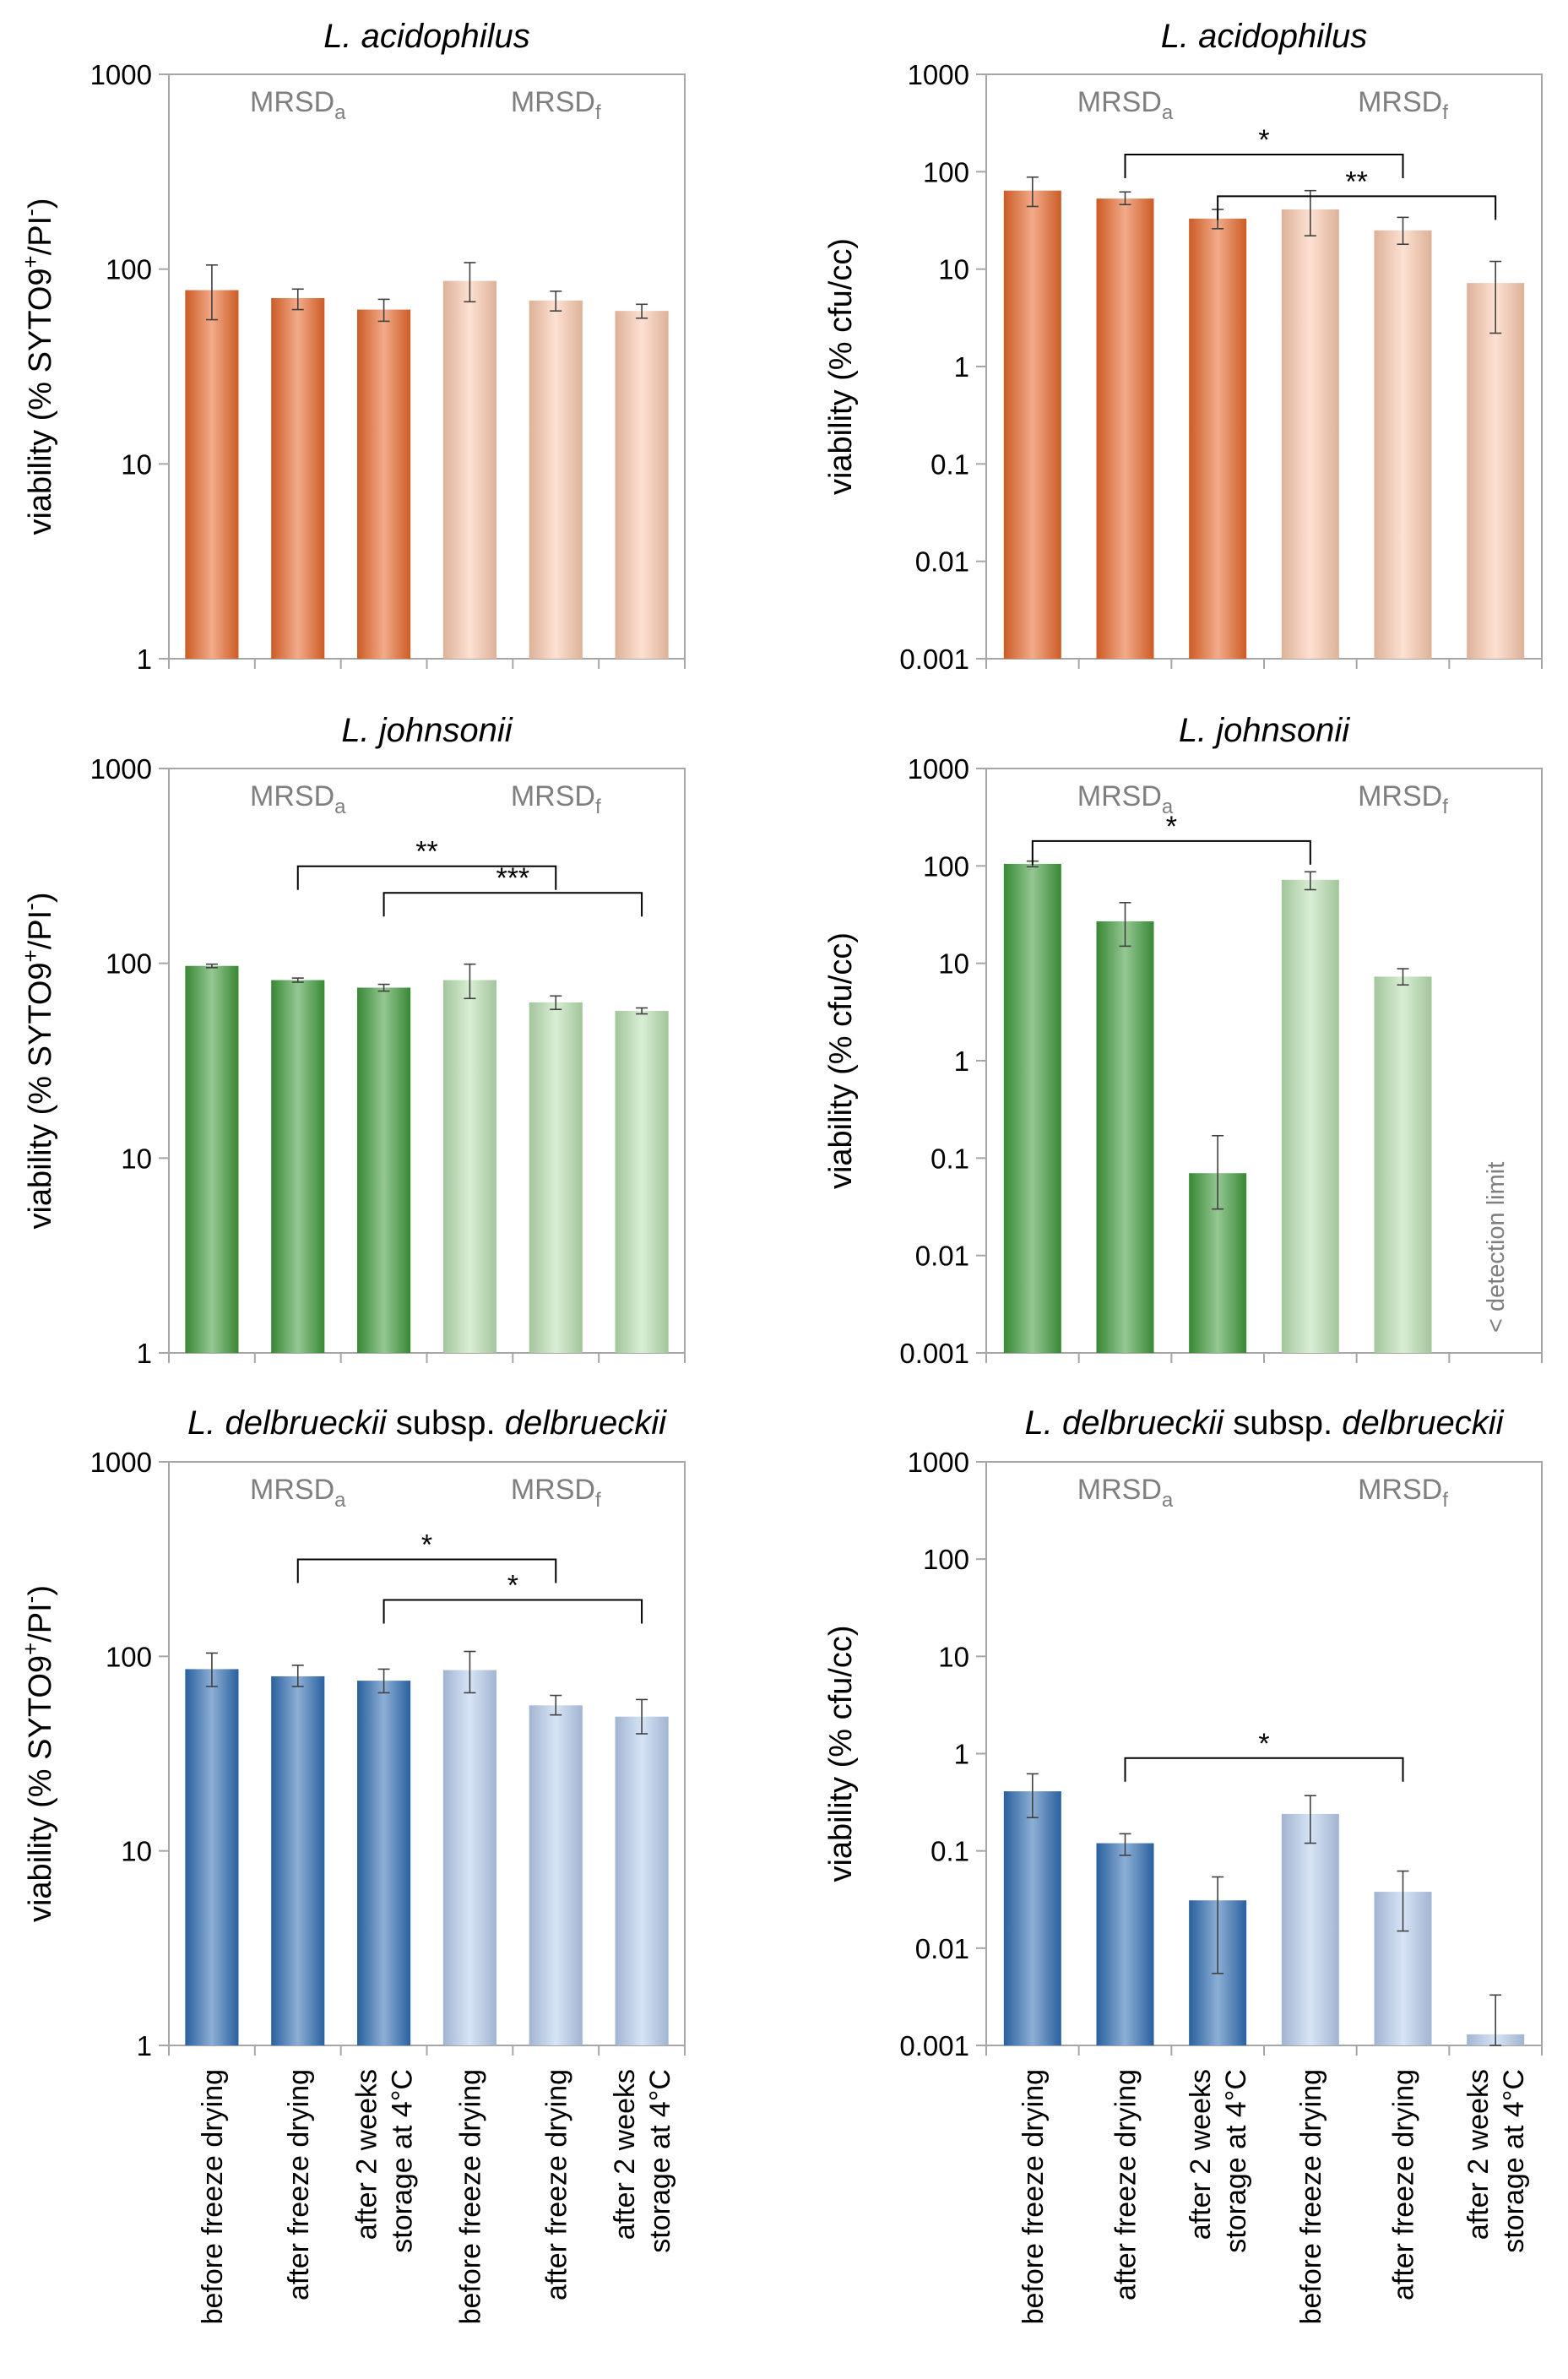 The image size is (1568, 2379). I want to click on y-tick-label: 0.1, so click(949, 1158).